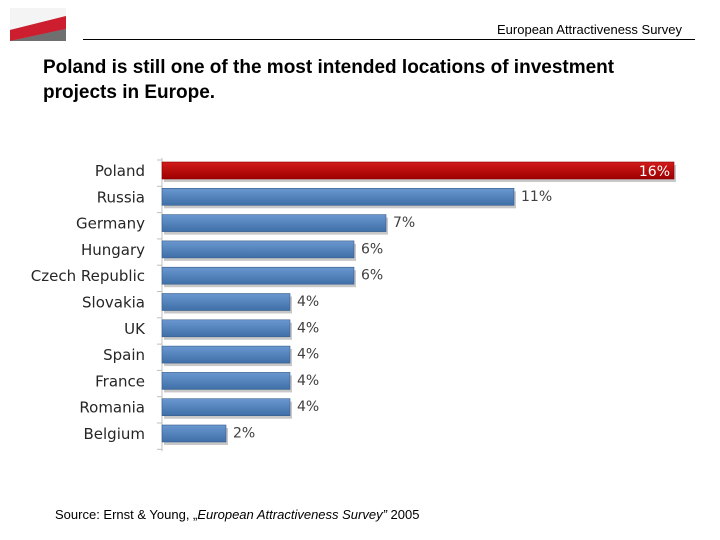  Describe the element at coordinates (403, 514) in the screenshot. I see `source-year: 2005` at that location.